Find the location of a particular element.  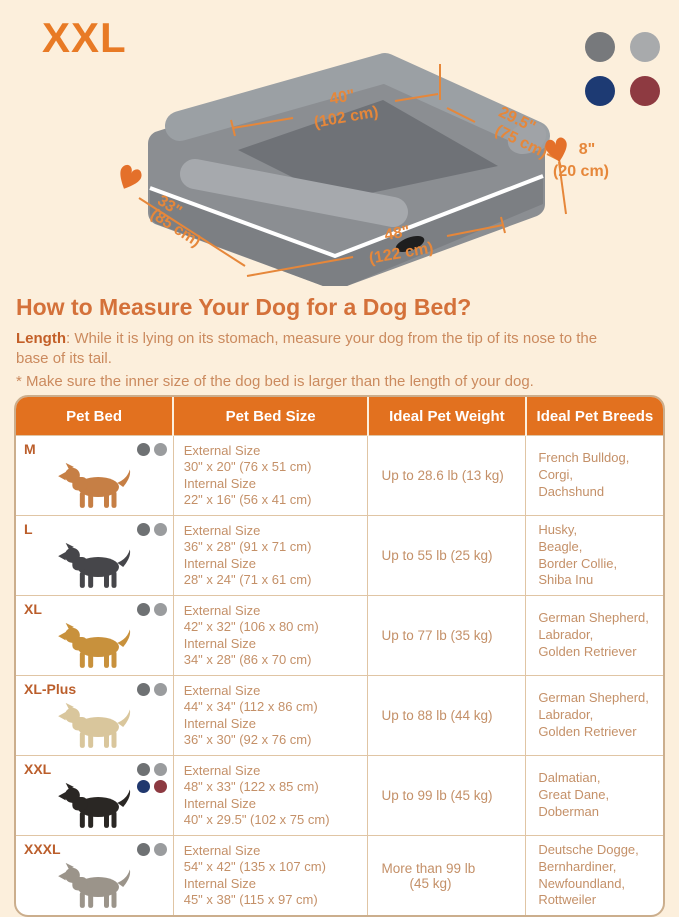

bed-size-label: L is located at coordinates (28, 529).